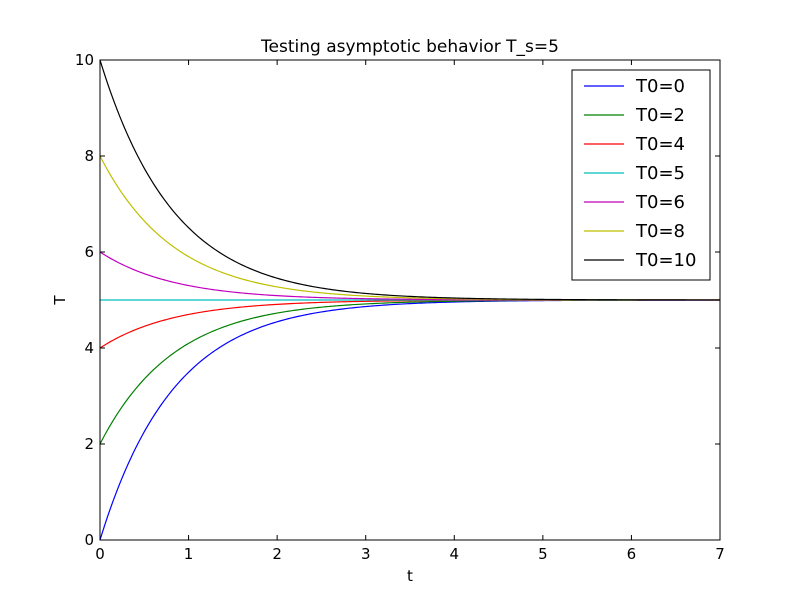 The height and width of the screenshot is (600, 800). What do you see at coordinates (660, 231) in the screenshot?
I see `legend-label-5: T0=8` at bounding box center [660, 231].